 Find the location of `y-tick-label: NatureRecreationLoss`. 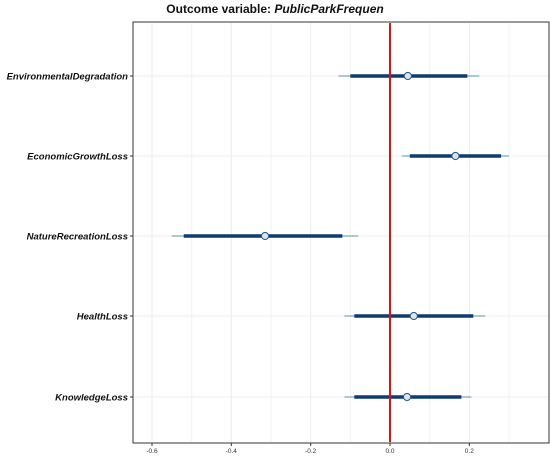

y-tick-label: NatureRecreationLoss is located at coordinates (77, 237).